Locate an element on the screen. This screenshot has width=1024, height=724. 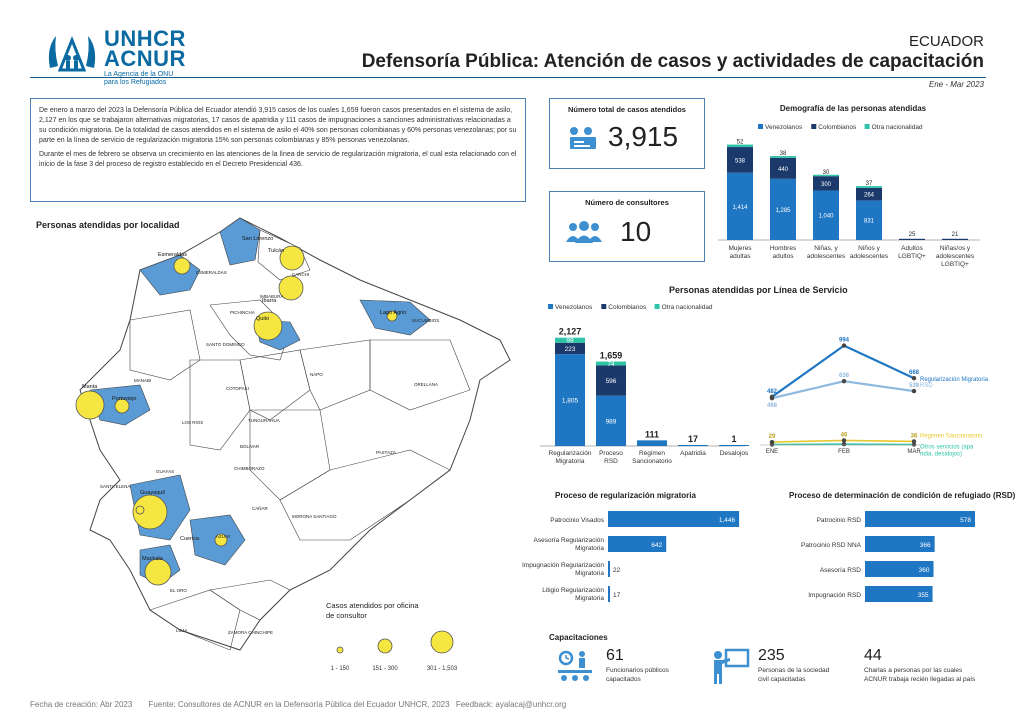
regularization-title: Proceso de regularización migratoria is located at coordinates (625, 495).